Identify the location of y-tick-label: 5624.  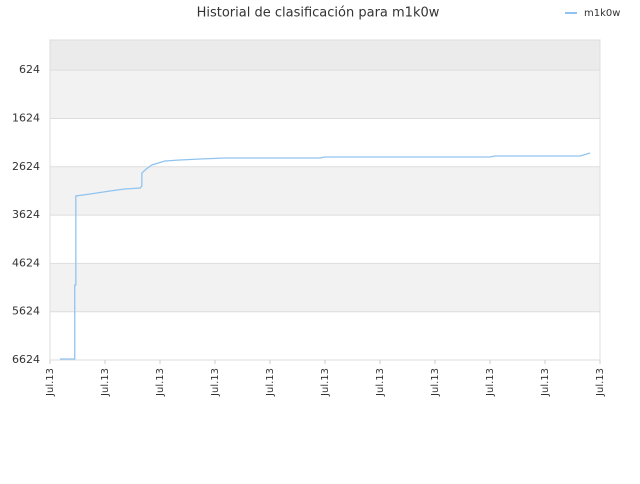
(26, 311).